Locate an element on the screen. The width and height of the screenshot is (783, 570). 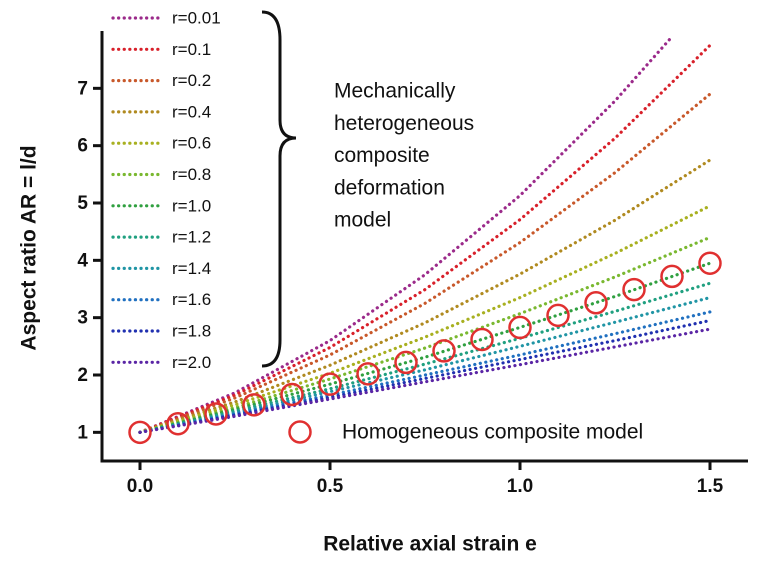
y-tick-label: 1 is located at coordinates (82, 432).